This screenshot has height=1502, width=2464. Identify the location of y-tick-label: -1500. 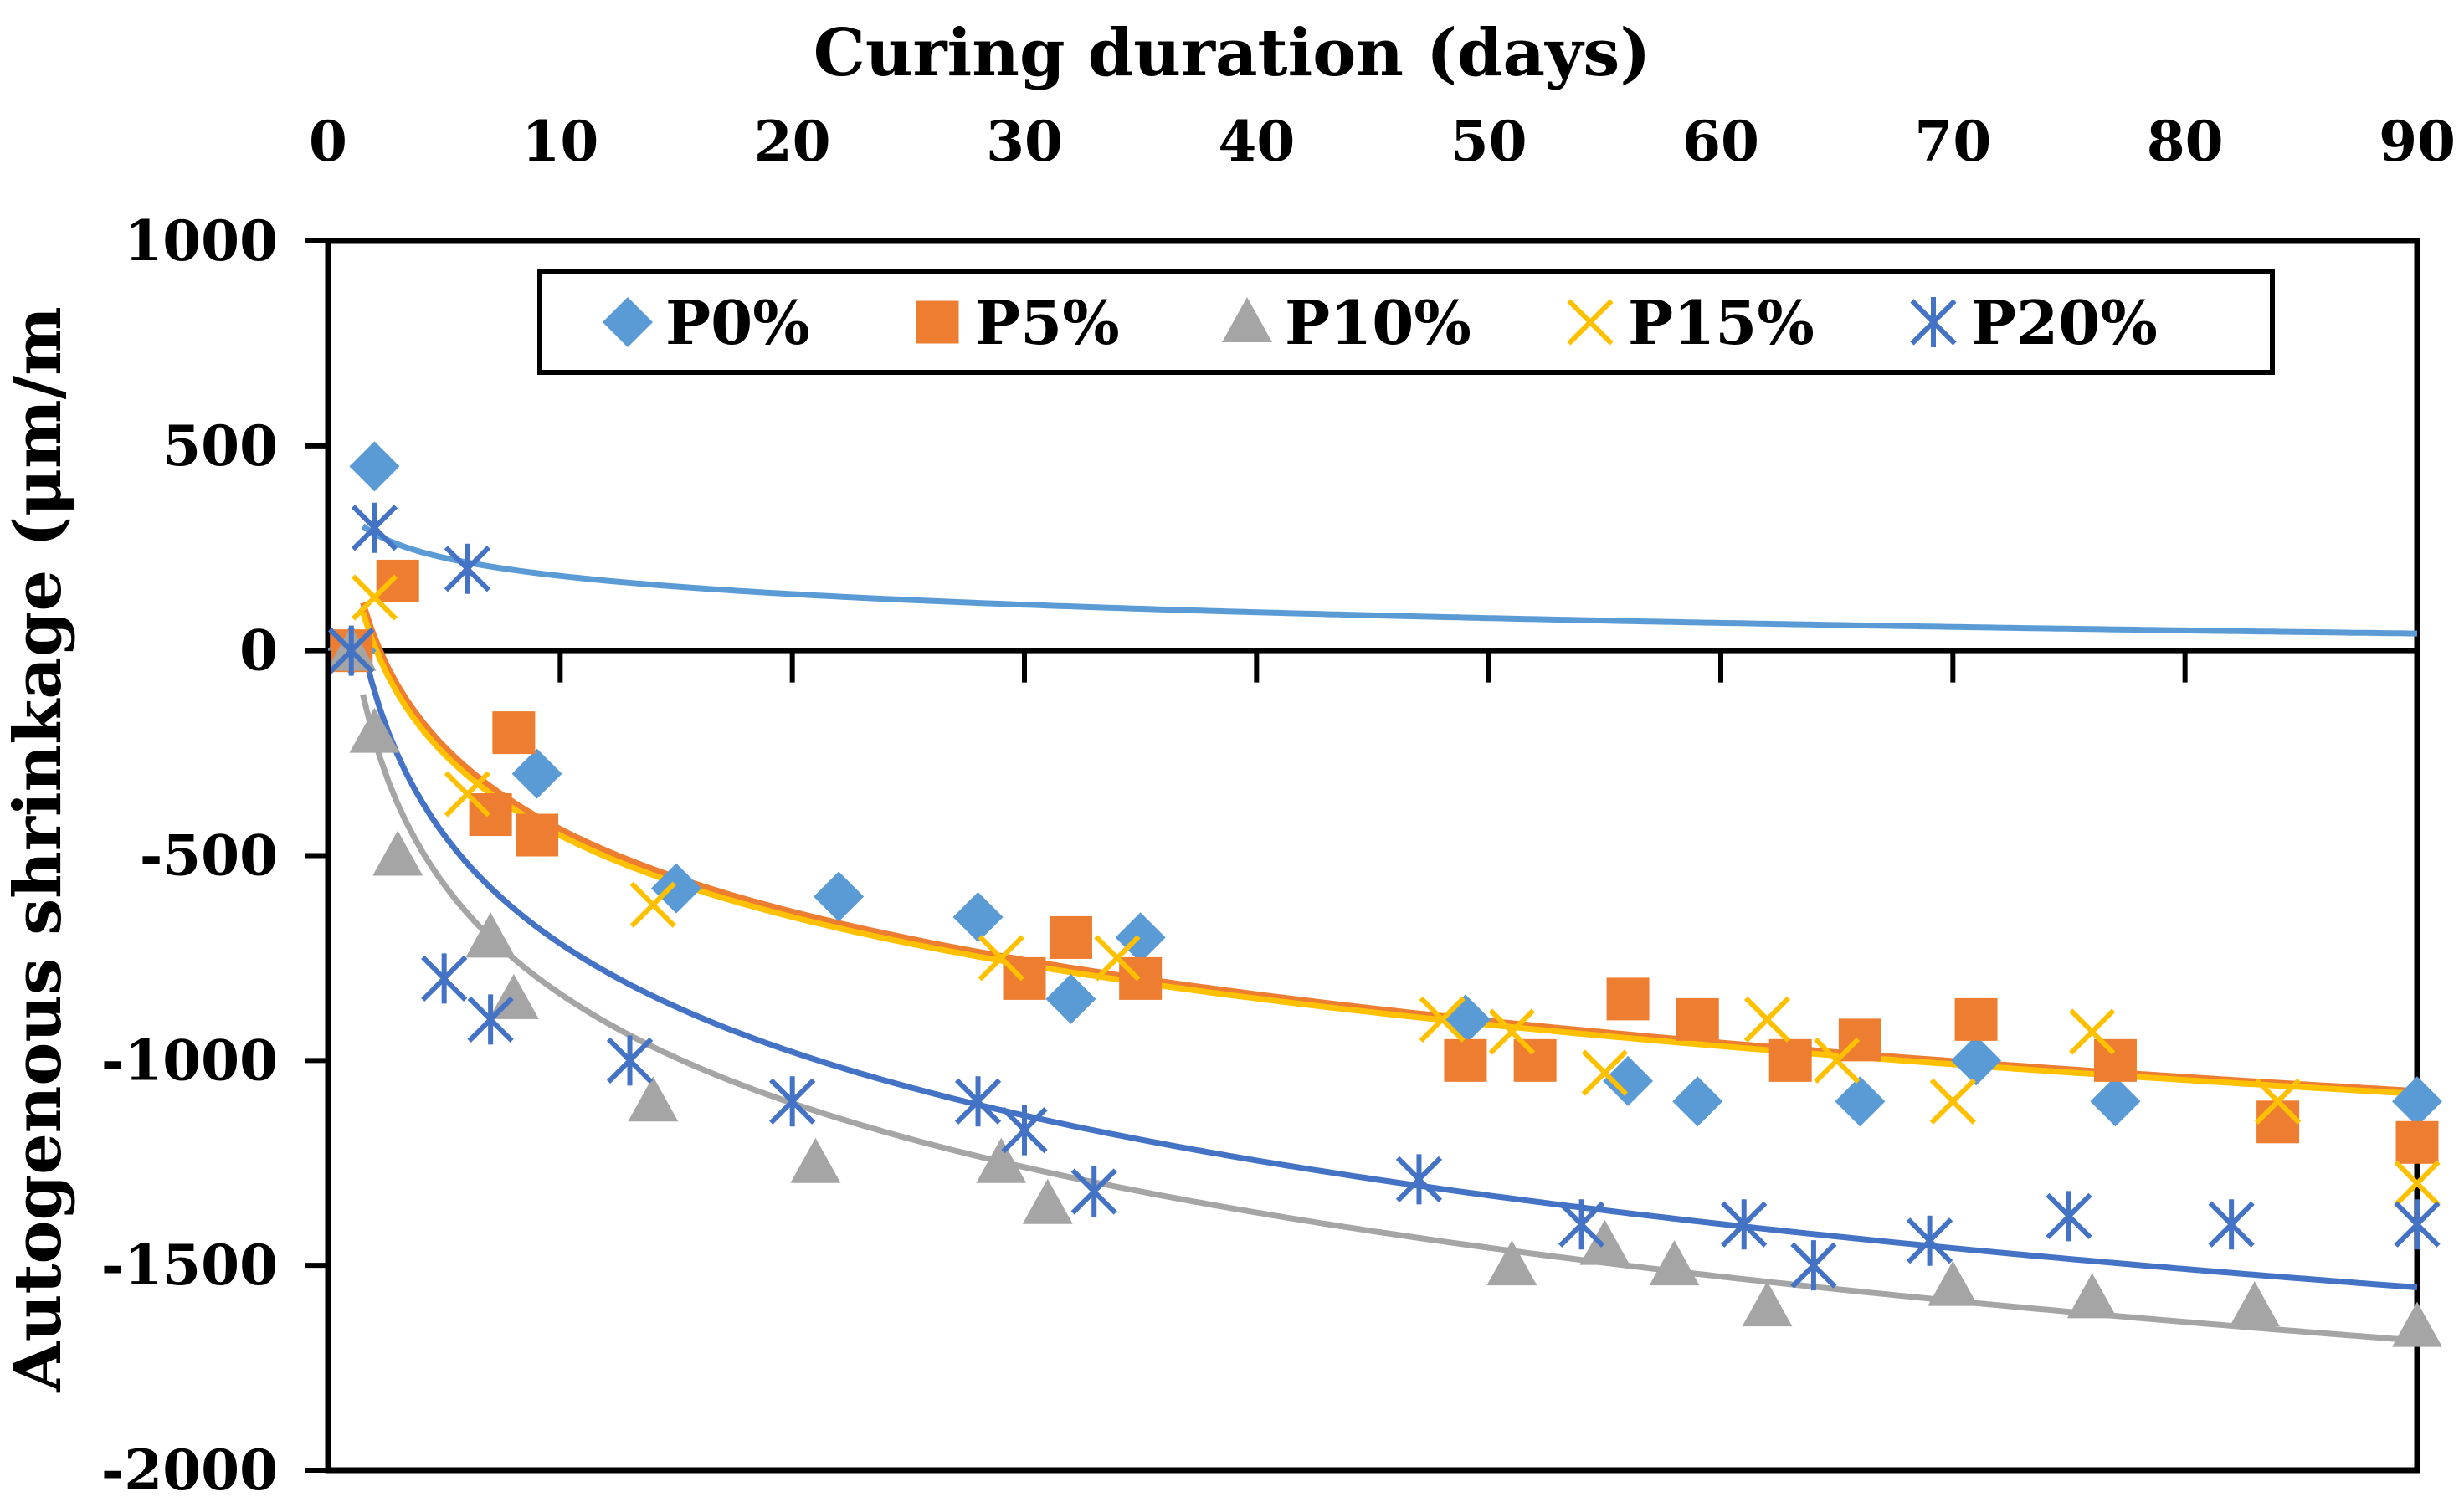
(190, 1265).